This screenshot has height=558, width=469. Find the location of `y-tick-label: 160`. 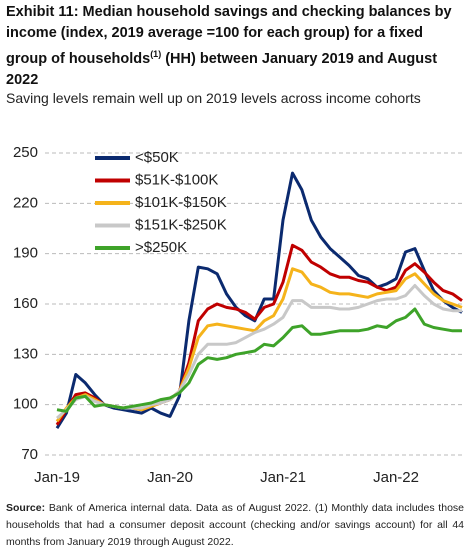

y-tick-label: 160 is located at coordinates (25, 303).